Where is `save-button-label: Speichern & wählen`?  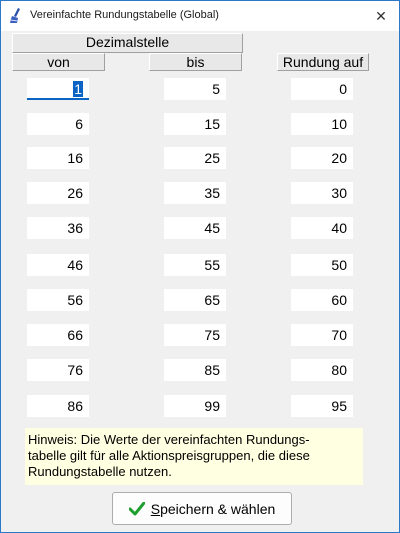
save-button-label: Speichern & wählen is located at coordinates (213, 509).